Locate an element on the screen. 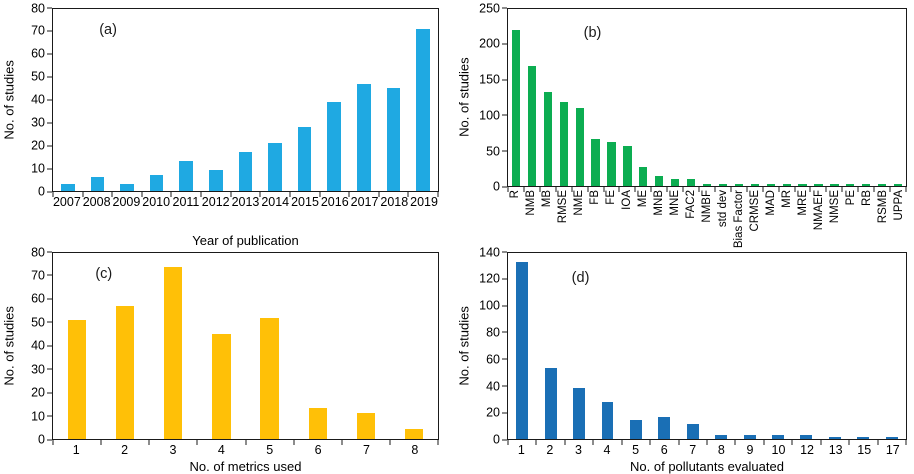  x-tick-label: 7 is located at coordinates (366, 449).